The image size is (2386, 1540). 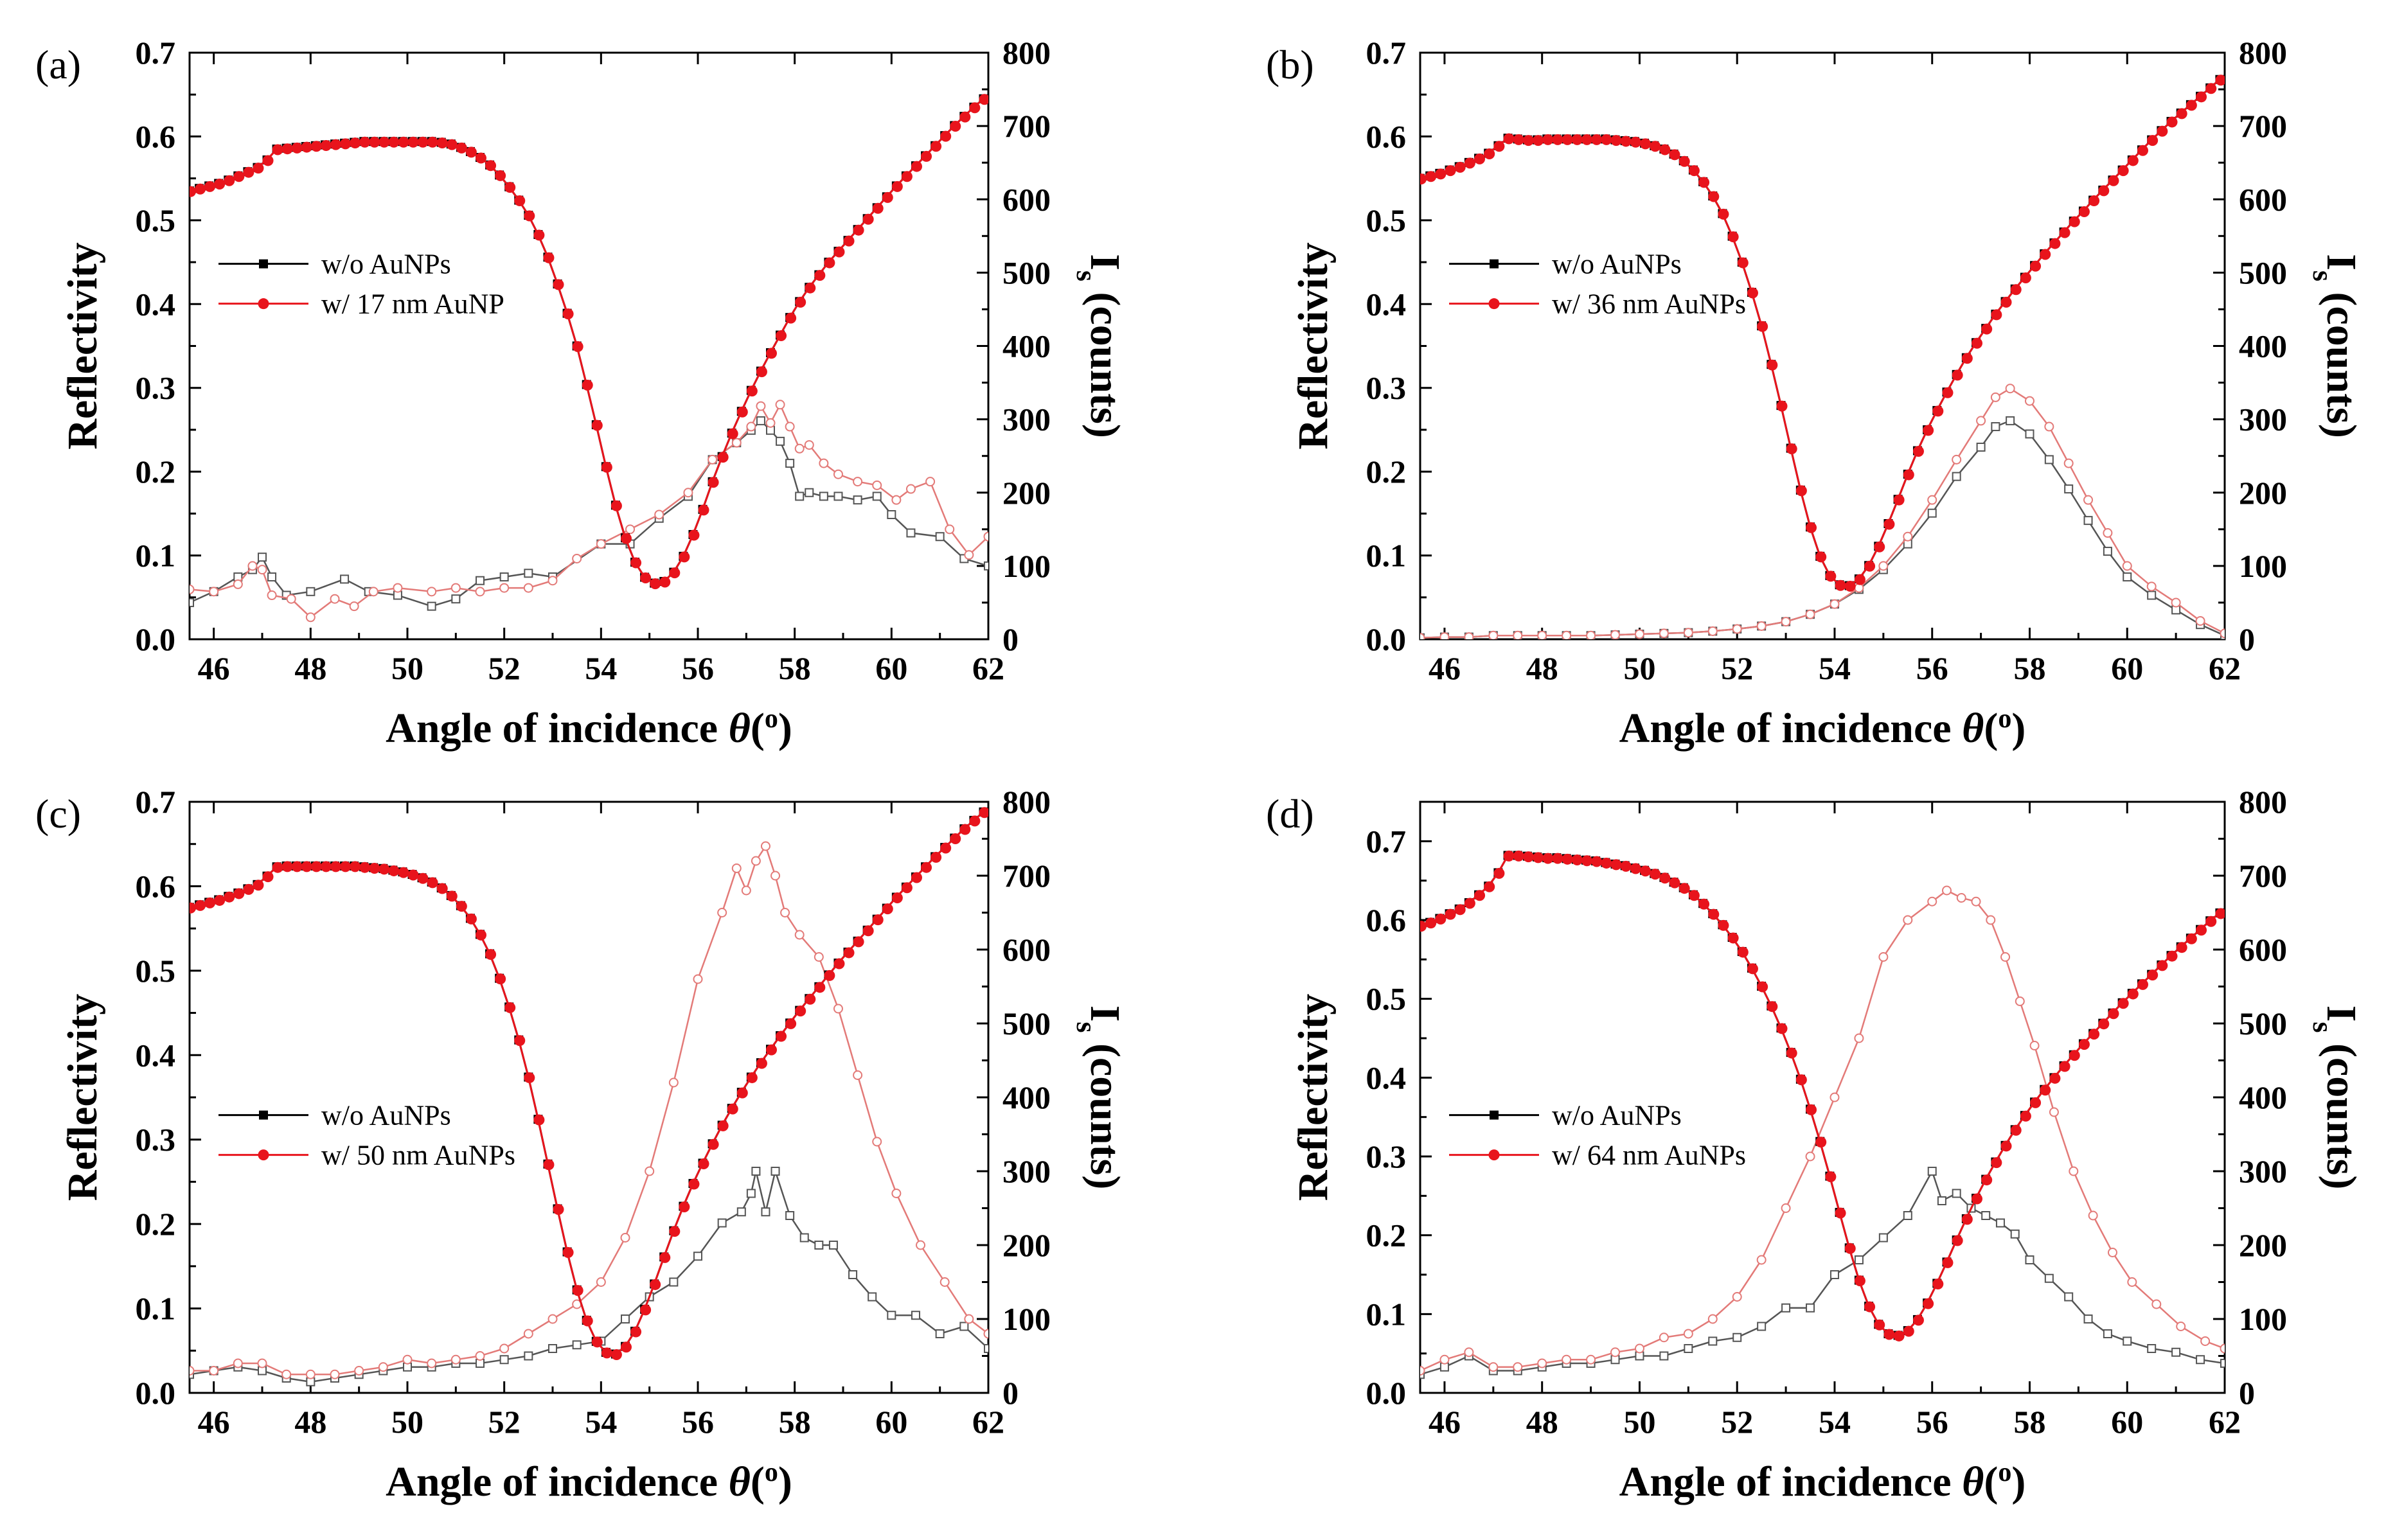 What do you see at coordinates (1445, 668) in the screenshot?
I see `x-tick-label: 46` at bounding box center [1445, 668].